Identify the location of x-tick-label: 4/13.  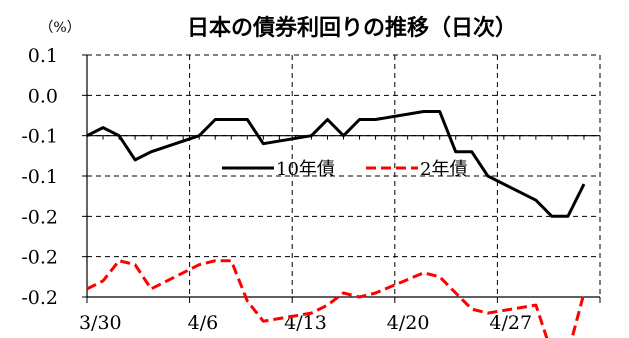
(305, 323).